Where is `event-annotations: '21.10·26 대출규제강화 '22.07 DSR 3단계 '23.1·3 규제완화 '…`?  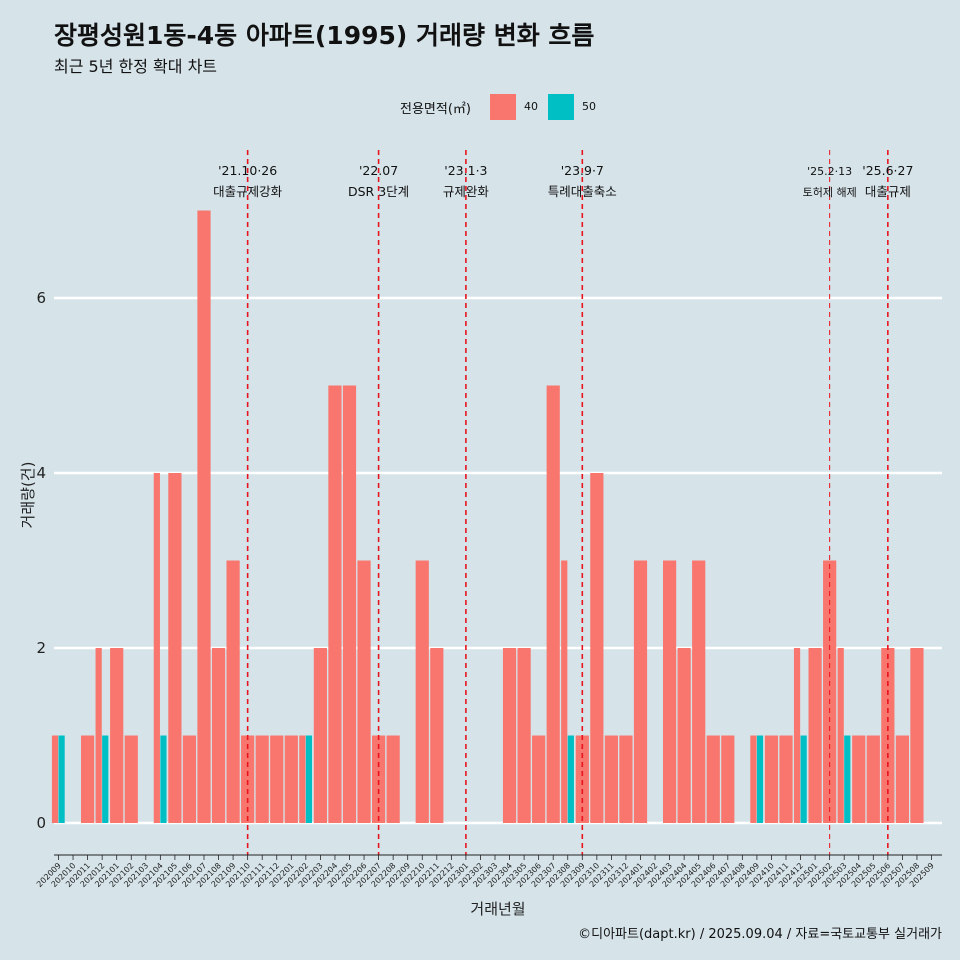
event-annotations: '21.10·26 대출규제강화 '22.07 DSR 3단계 '23.1·3 규제완화 '… is located at coordinates (563, 181).